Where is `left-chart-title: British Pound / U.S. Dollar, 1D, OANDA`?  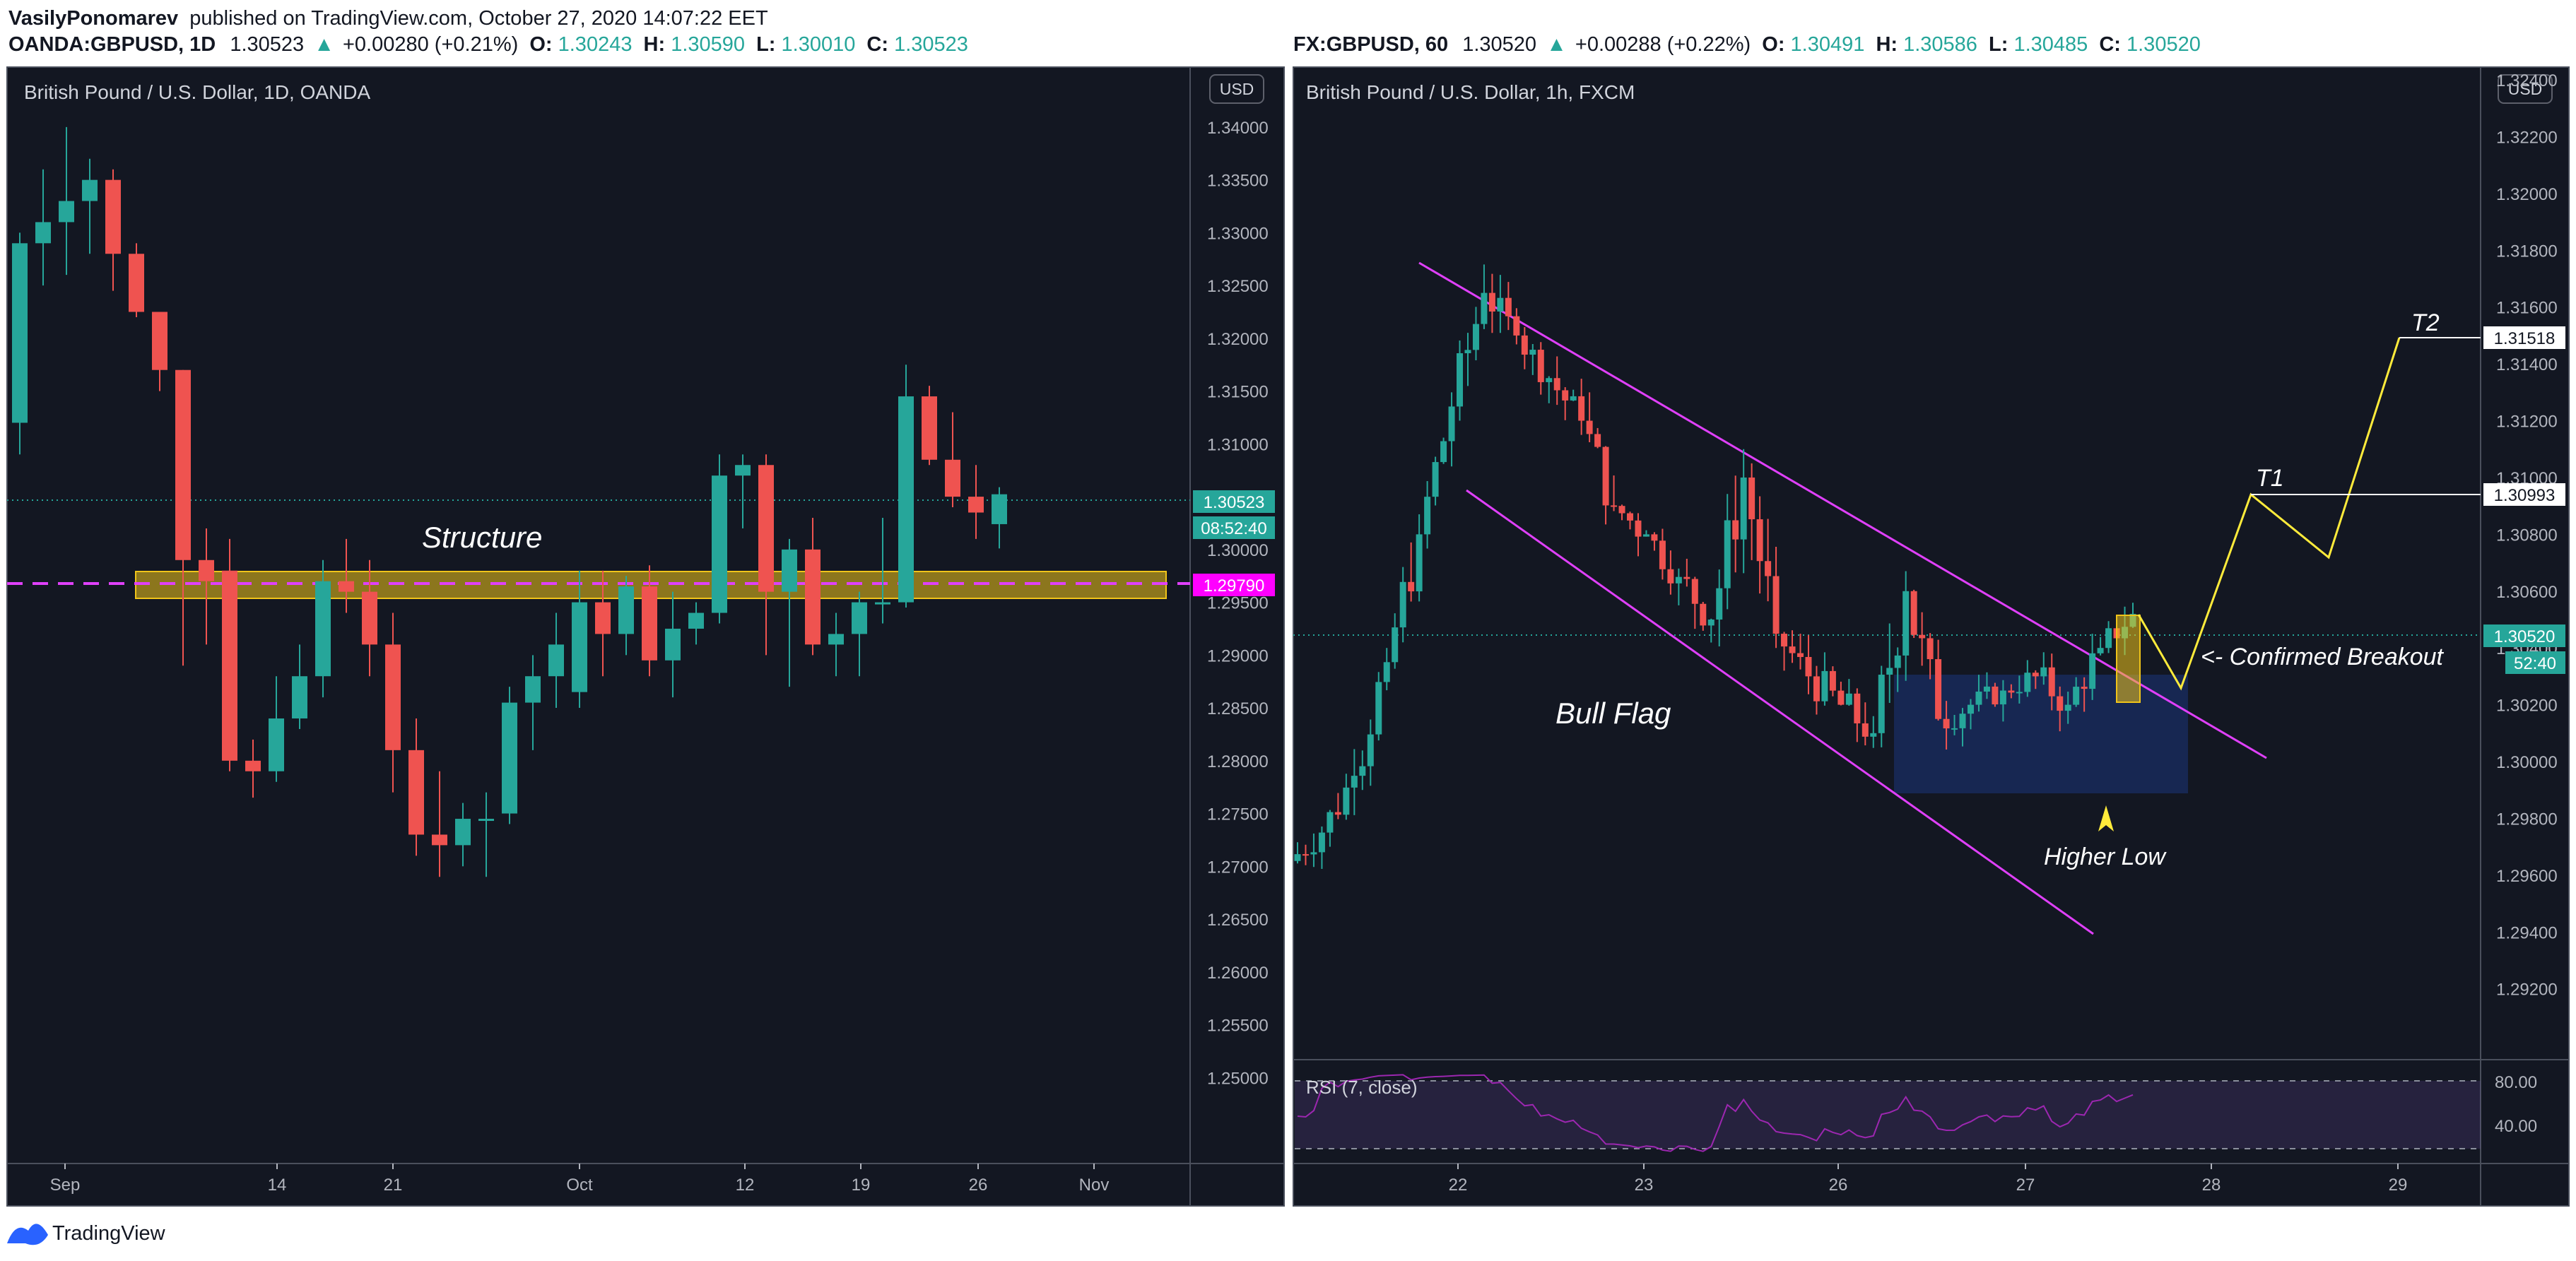
left-chart-title: British Pound / U.S. Dollar, 1D, OANDA is located at coordinates (197, 92).